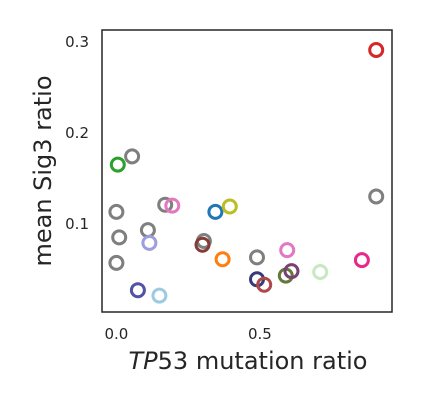  Describe the element at coordinates (263, 361) in the screenshot. I see `x-axis-label-rest: 53 mutation ratio` at that location.